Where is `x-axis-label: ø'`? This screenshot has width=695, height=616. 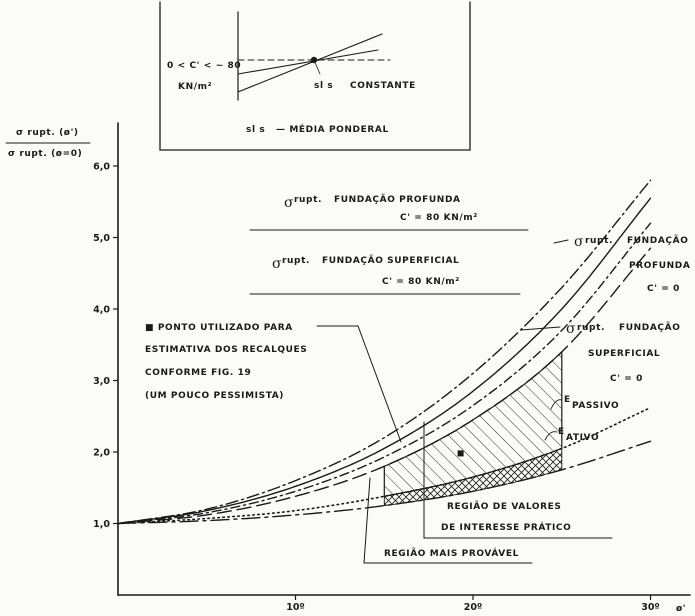 x-axis-label: ø' is located at coordinates (681, 609).